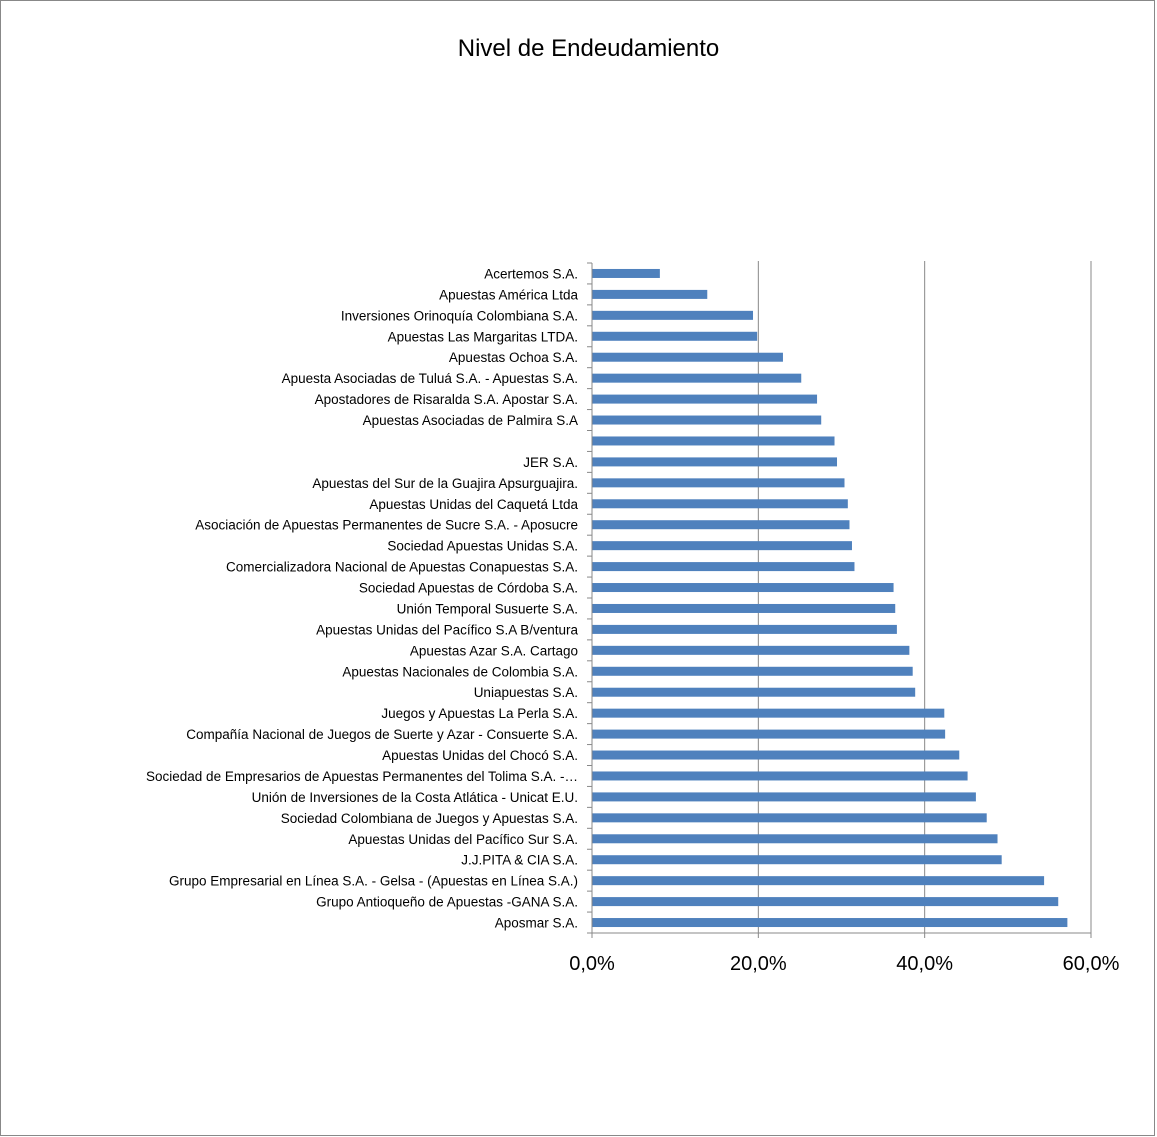 This screenshot has width=1157, height=1137. What do you see at coordinates (550, 462) in the screenshot?
I see `category-label: JER S.A.` at bounding box center [550, 462].